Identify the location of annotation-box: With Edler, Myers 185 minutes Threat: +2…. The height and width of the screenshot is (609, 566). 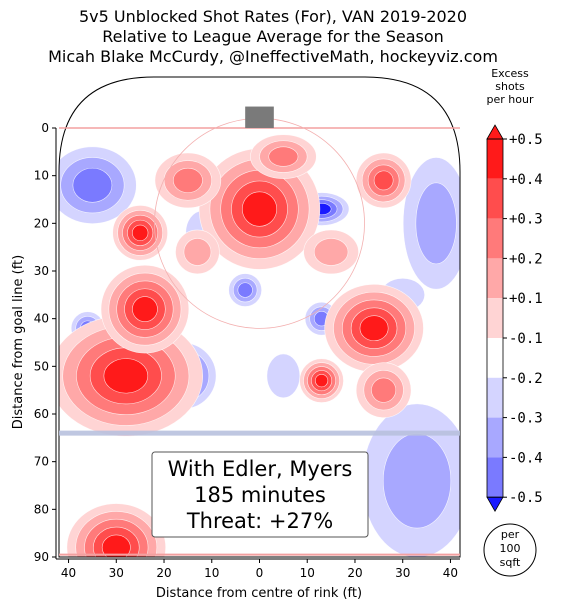
(260, 494).